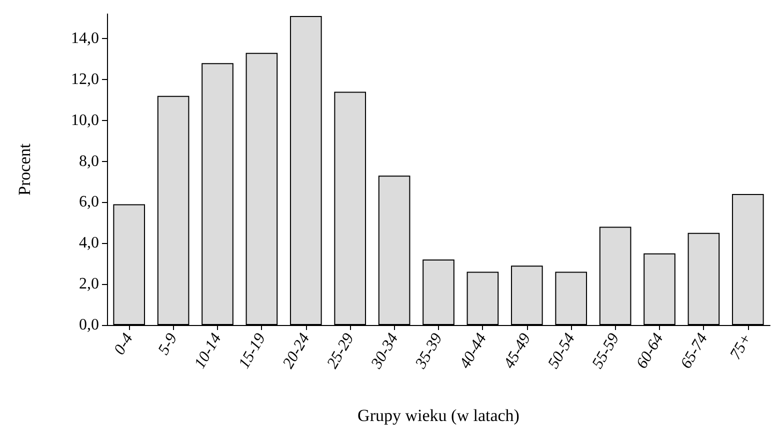  What do you see at coordinates (741, 346) in the screenshot?
I see `x-tick-label: 75+` at bounding box center [741, 346].